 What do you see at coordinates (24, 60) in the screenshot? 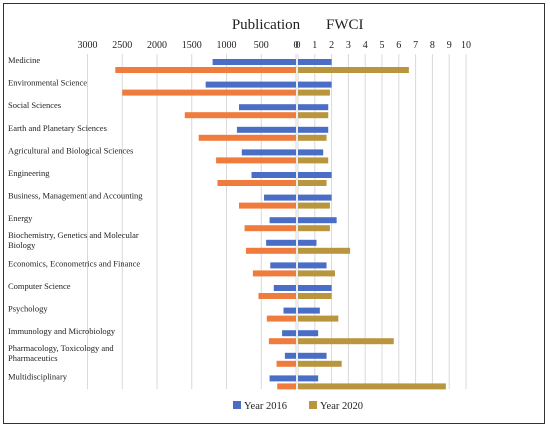
I see `category-label-medicine: Medicine` at bounding box center [24, 60].